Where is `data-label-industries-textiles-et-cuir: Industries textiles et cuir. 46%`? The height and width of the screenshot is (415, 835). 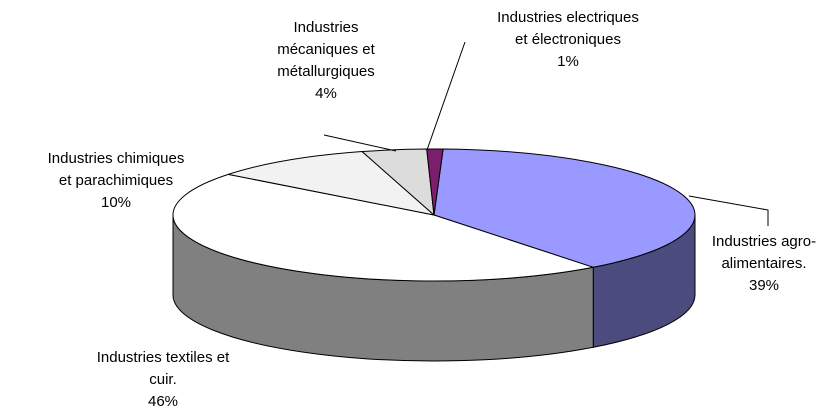
data-label-industries-textiles-et-cuir: Industries textiles et cuir. 46% is located at coordinates (163, 379).